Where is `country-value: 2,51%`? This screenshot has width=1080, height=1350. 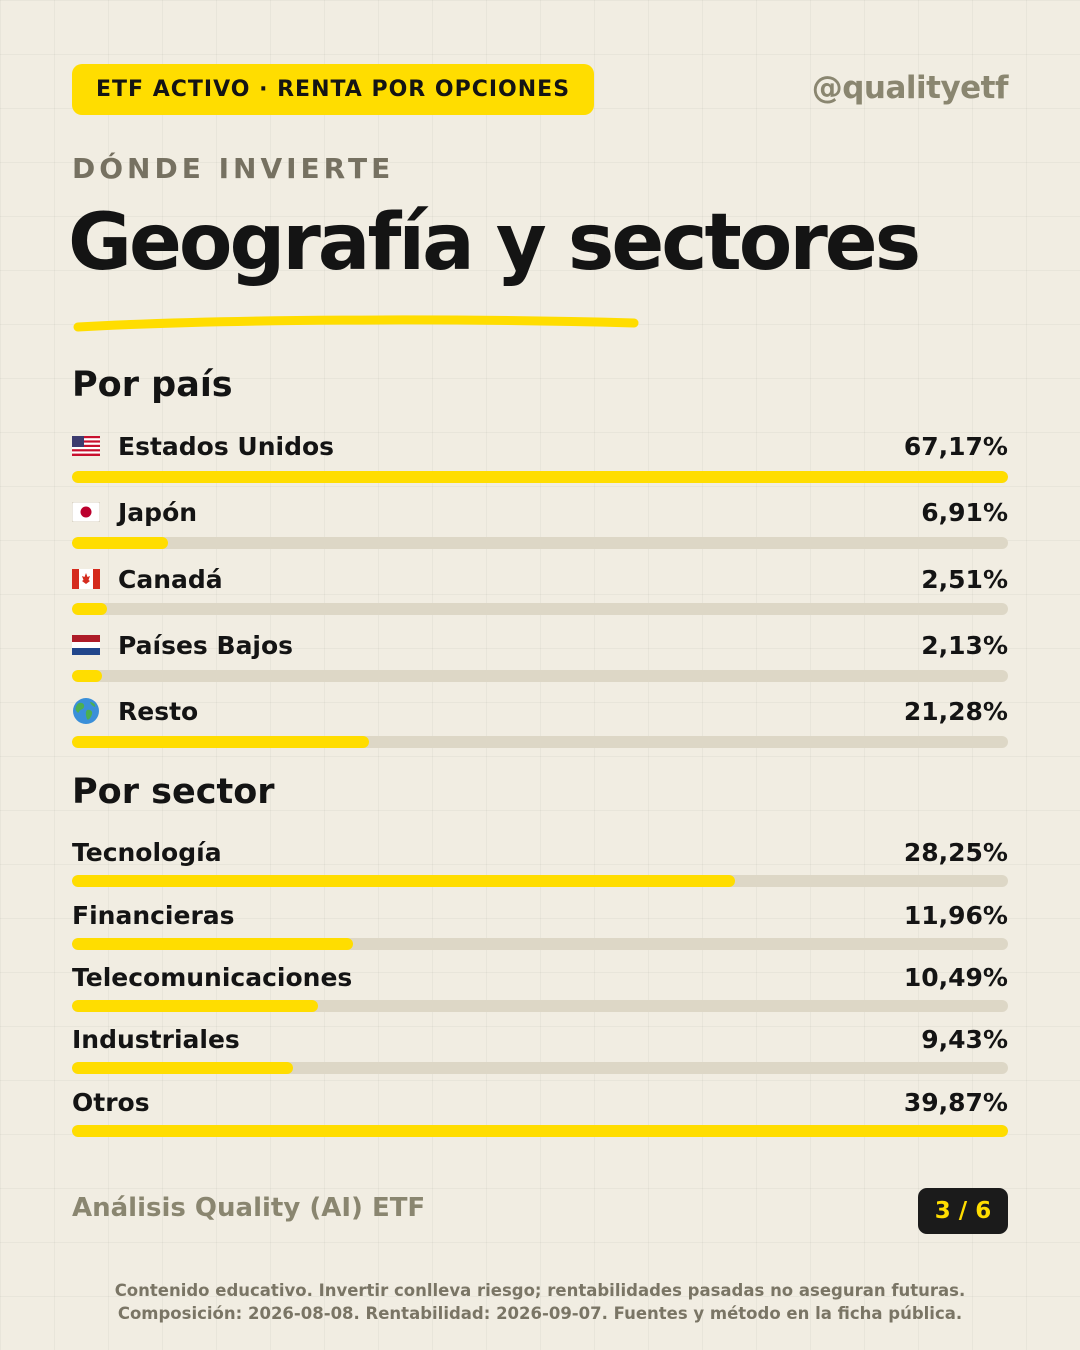
country-value: 2,51% is located at coordinates (964, 579).